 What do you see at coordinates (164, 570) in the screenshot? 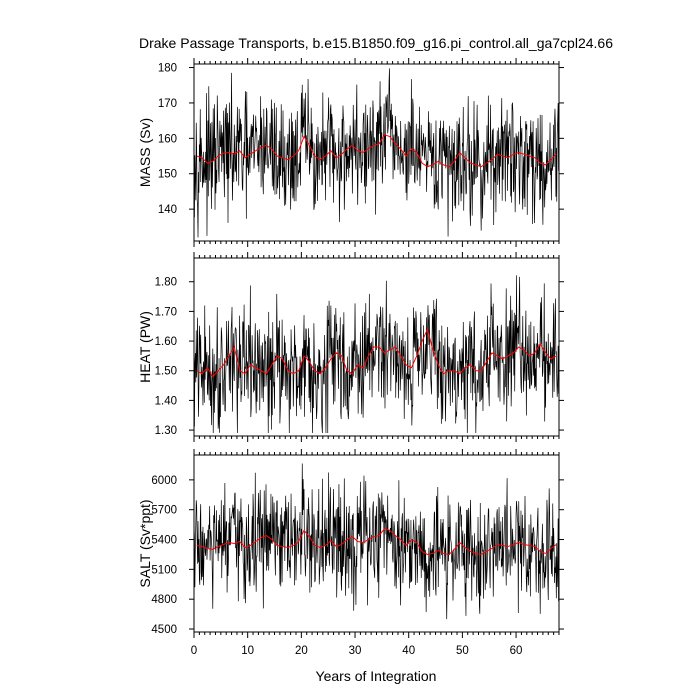
I see `y-tick-label: 5100` at bounding box center [164, 570].